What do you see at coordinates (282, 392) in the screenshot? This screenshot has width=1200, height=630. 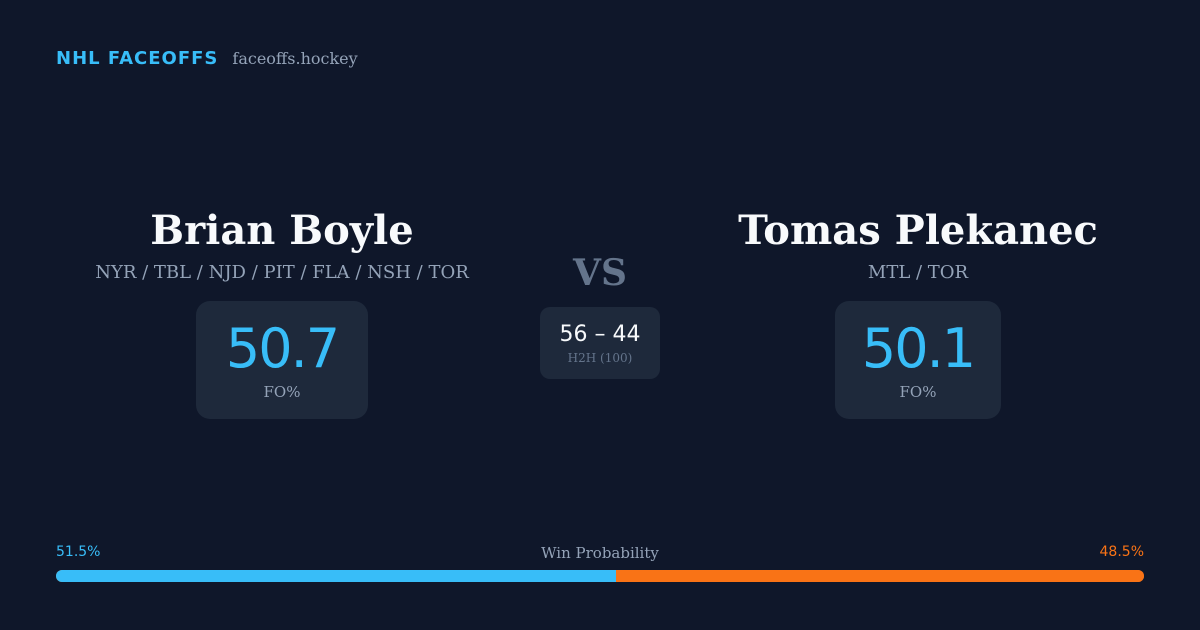 I see `player-left-fo-label: FO%` at bounding box center [282, 392].